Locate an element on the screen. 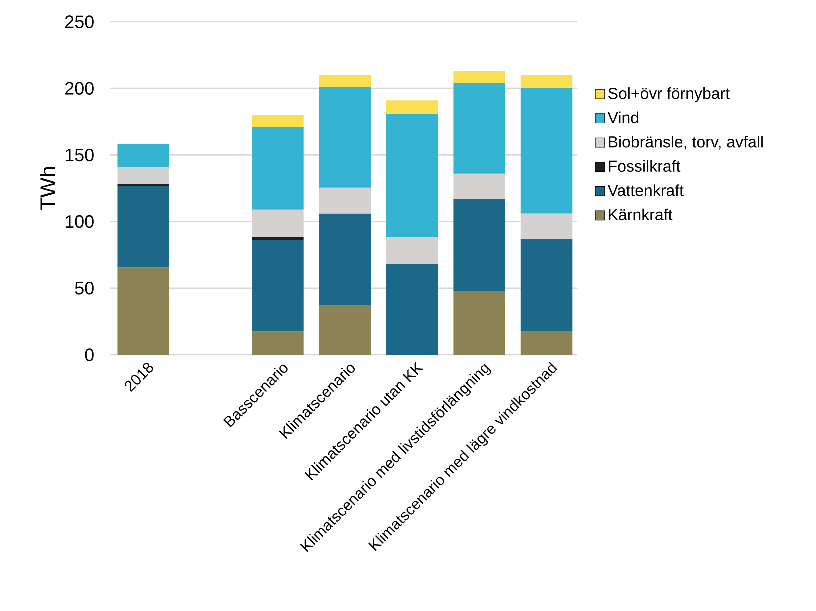  y-tick-label: 50 is located at coordinates (84, 288).